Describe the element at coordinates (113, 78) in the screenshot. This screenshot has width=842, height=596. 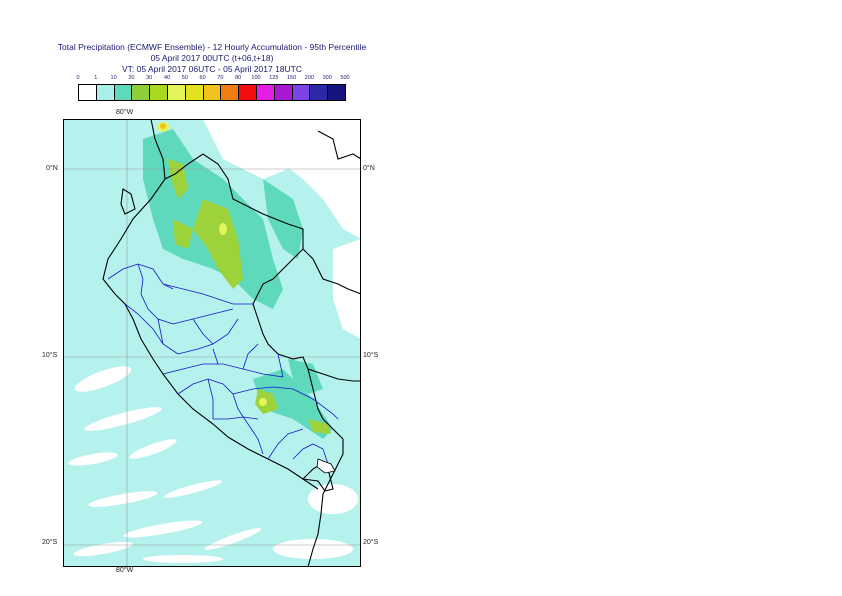
I see `colorbar-tick-label: 10` at that location.